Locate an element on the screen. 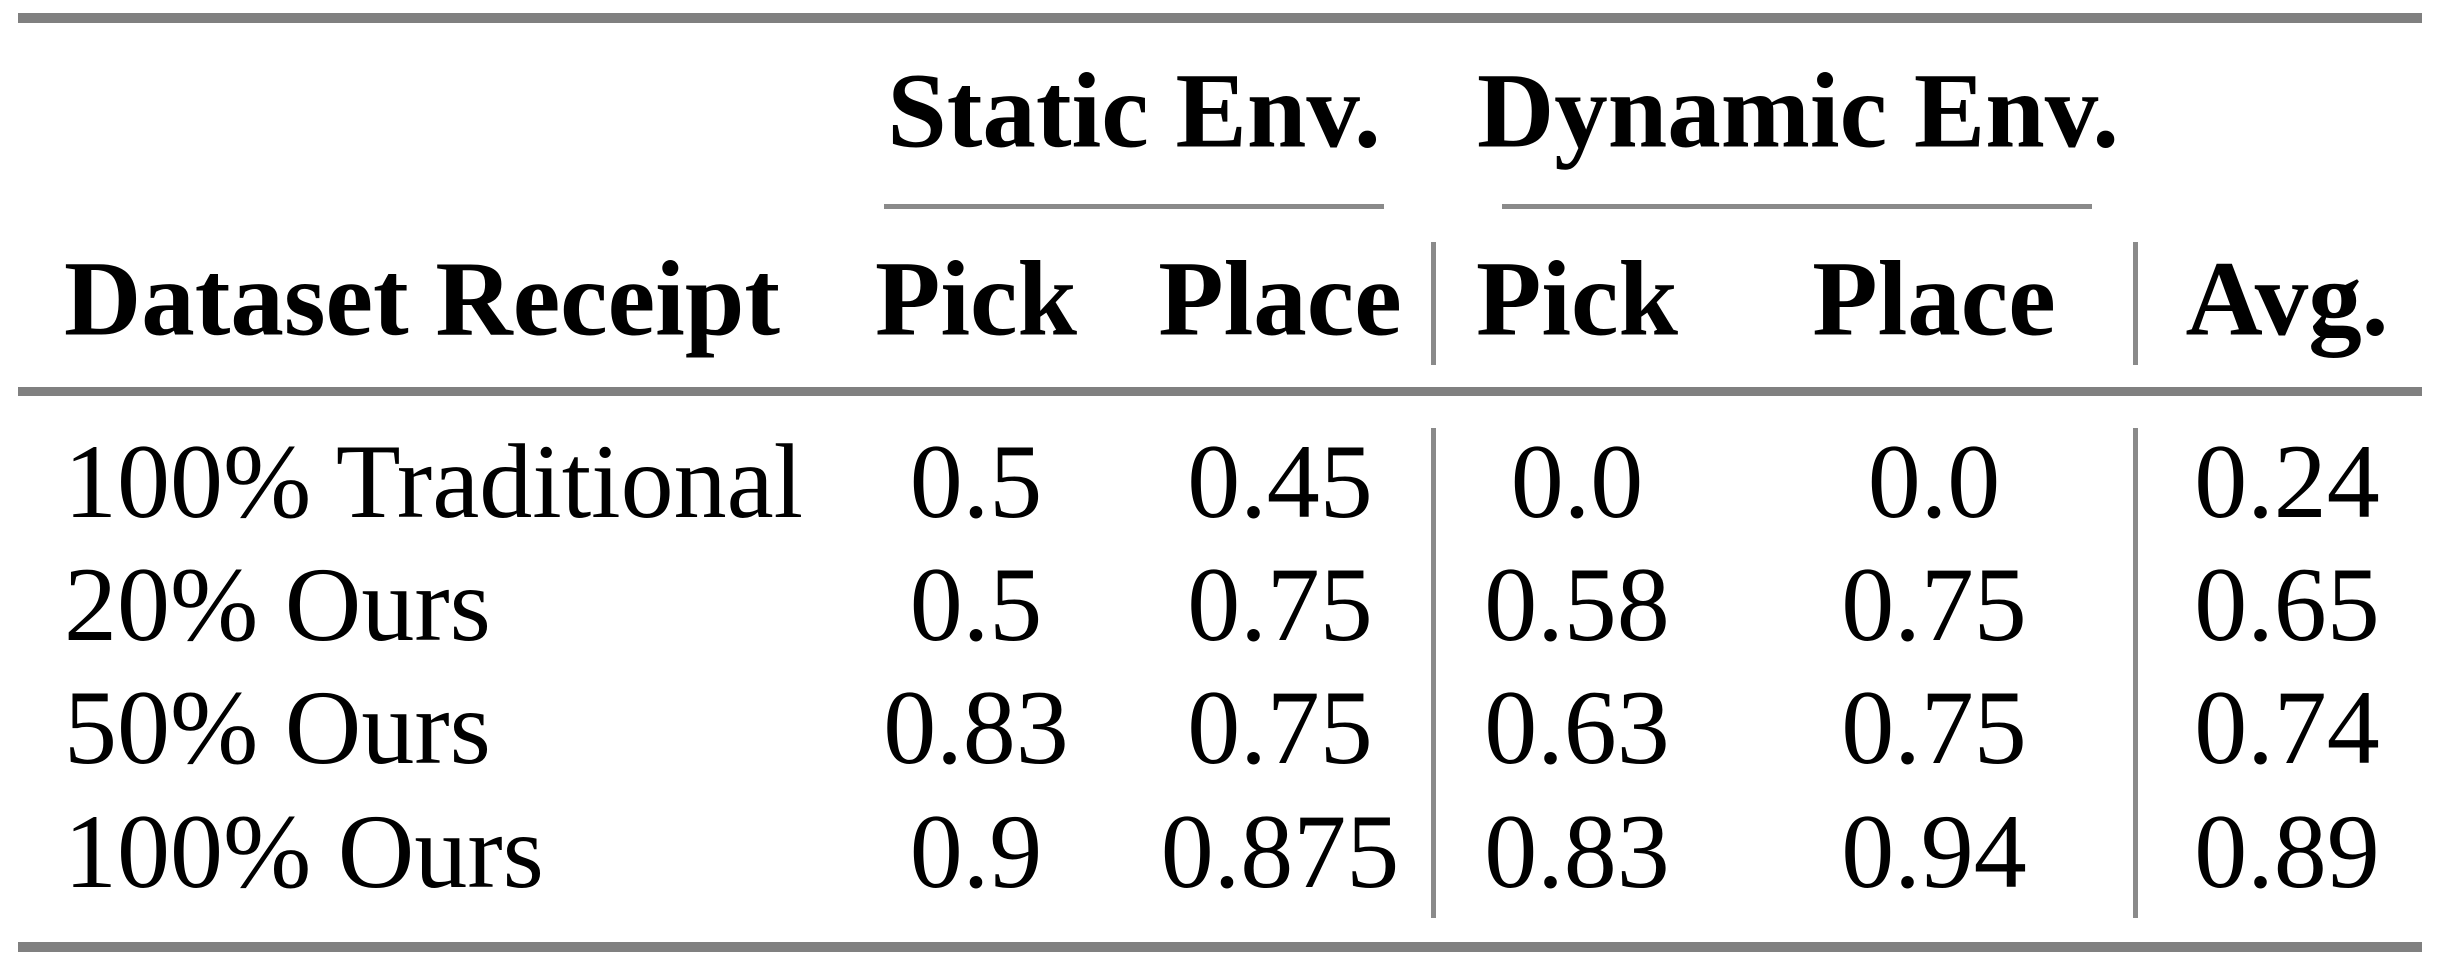 The height and width of the screenshot is (966, 2440). cmidrule-static-env is located at coordinates (1134, 206).